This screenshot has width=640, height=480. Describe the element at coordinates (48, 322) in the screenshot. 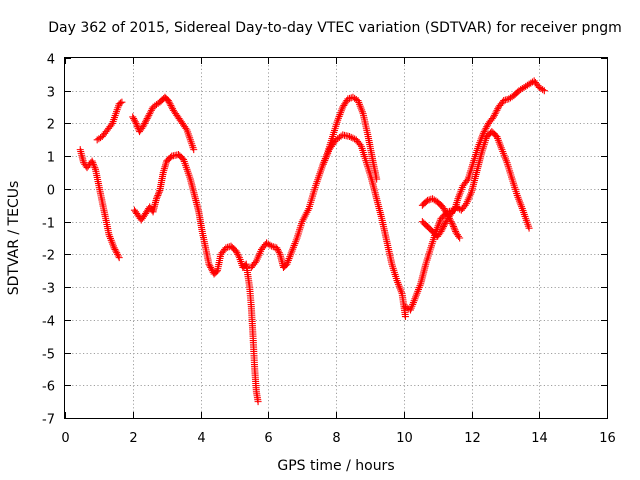

I see `y-tick-label: -4` at that location.